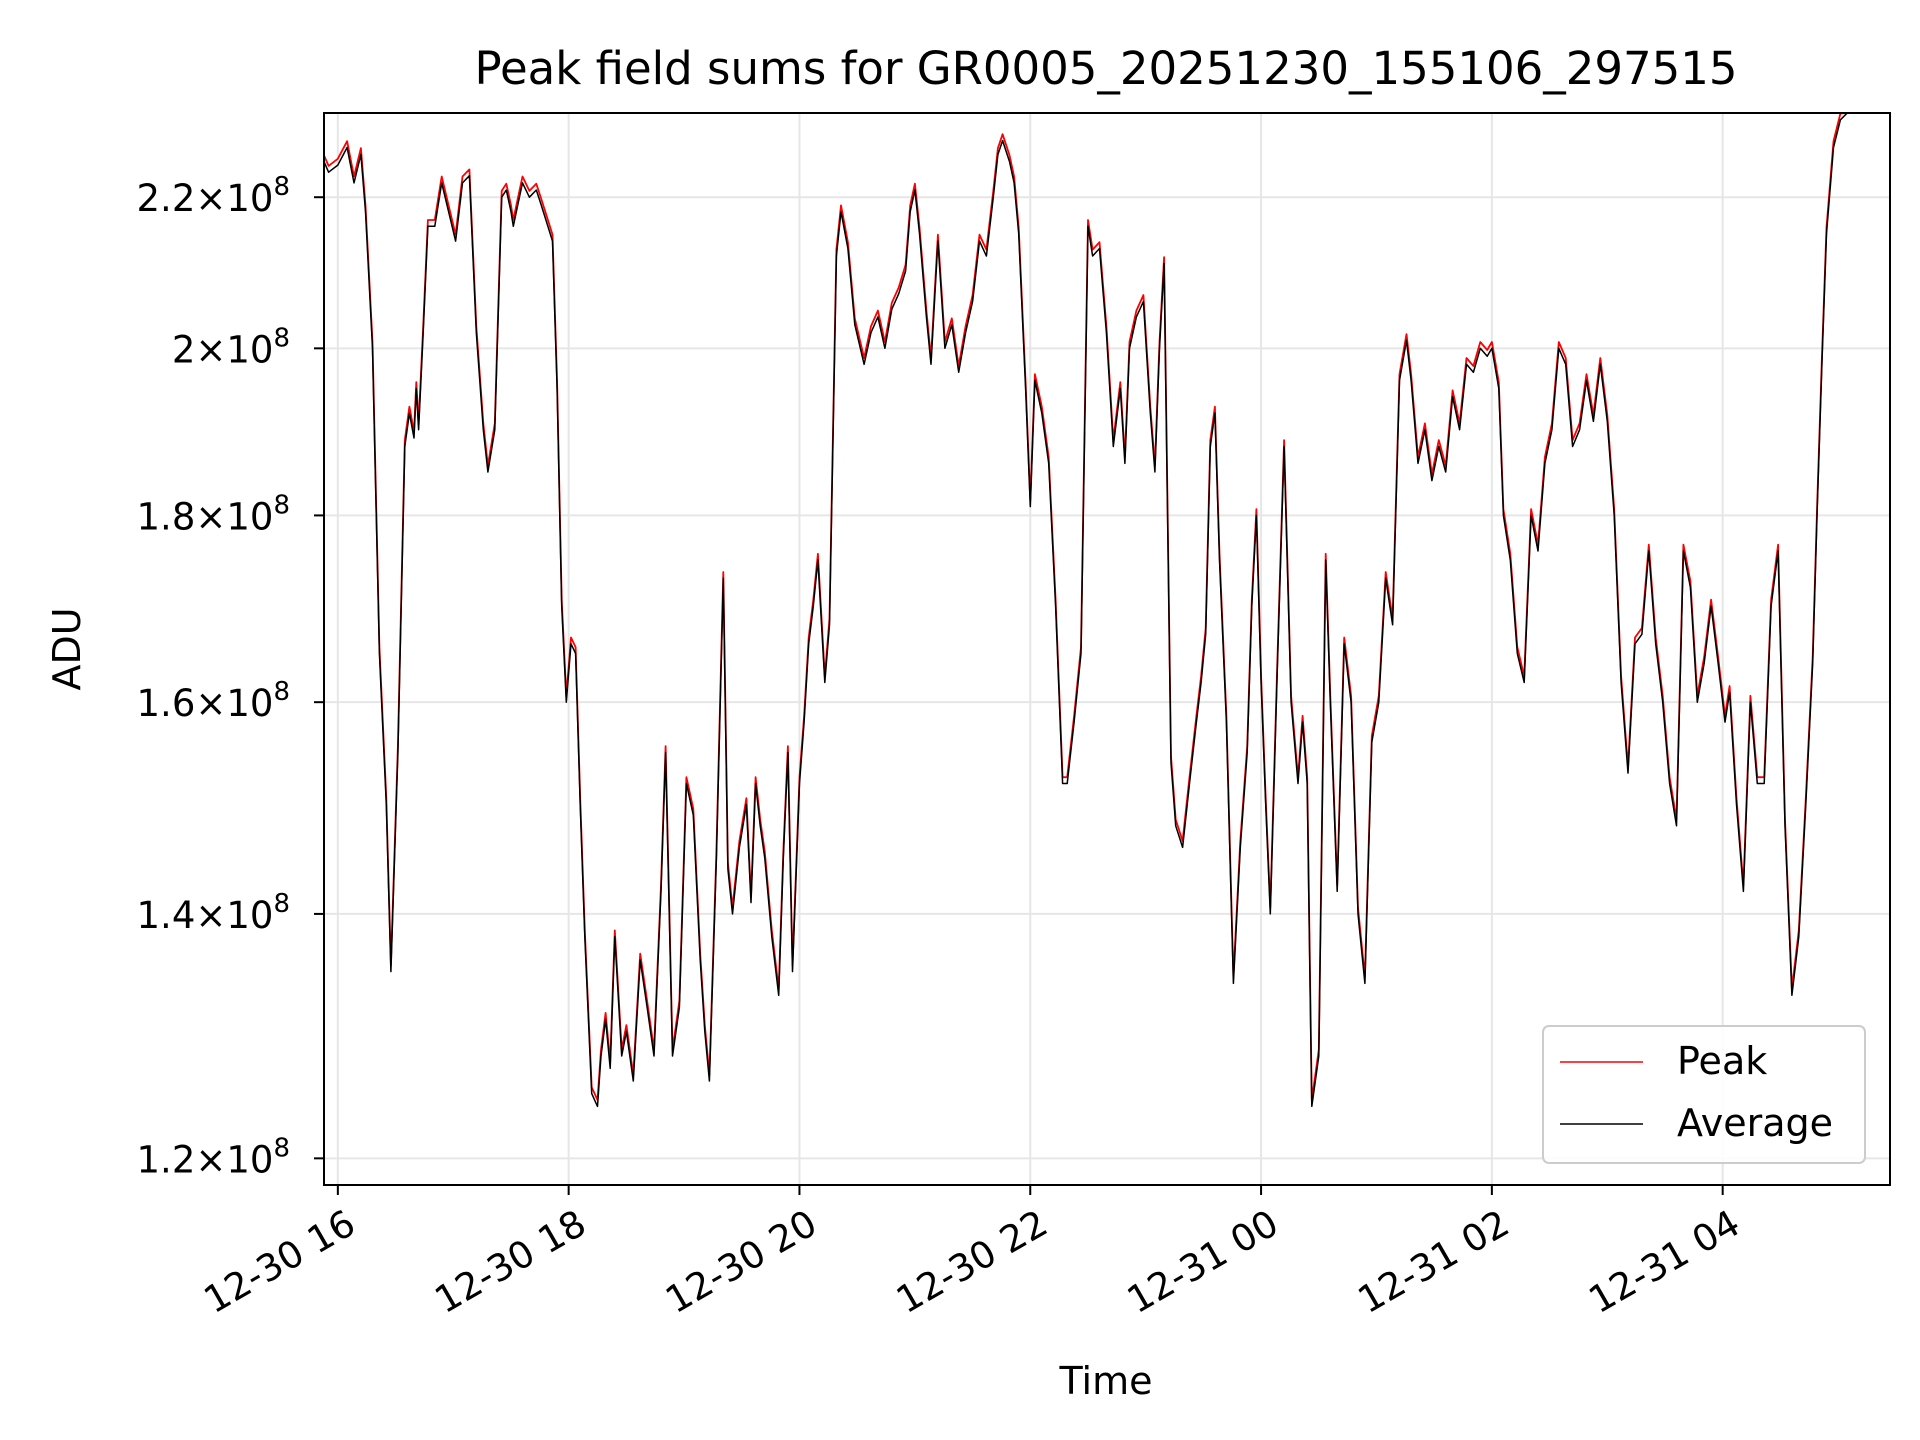 The width and height of the screenshot is (1920, 1440). What do you see at coordinates (1755, 1123) in the screenshot?
I see `legend-label-average: Average` at bounding box center [1755, 1123].